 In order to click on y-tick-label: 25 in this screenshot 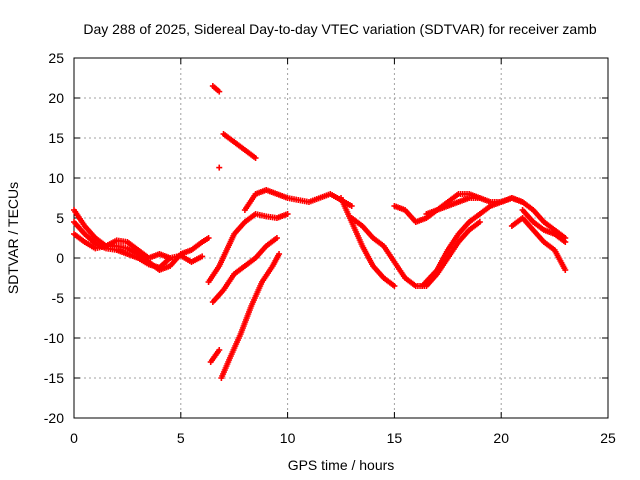, I will do `click(56, 58)`.